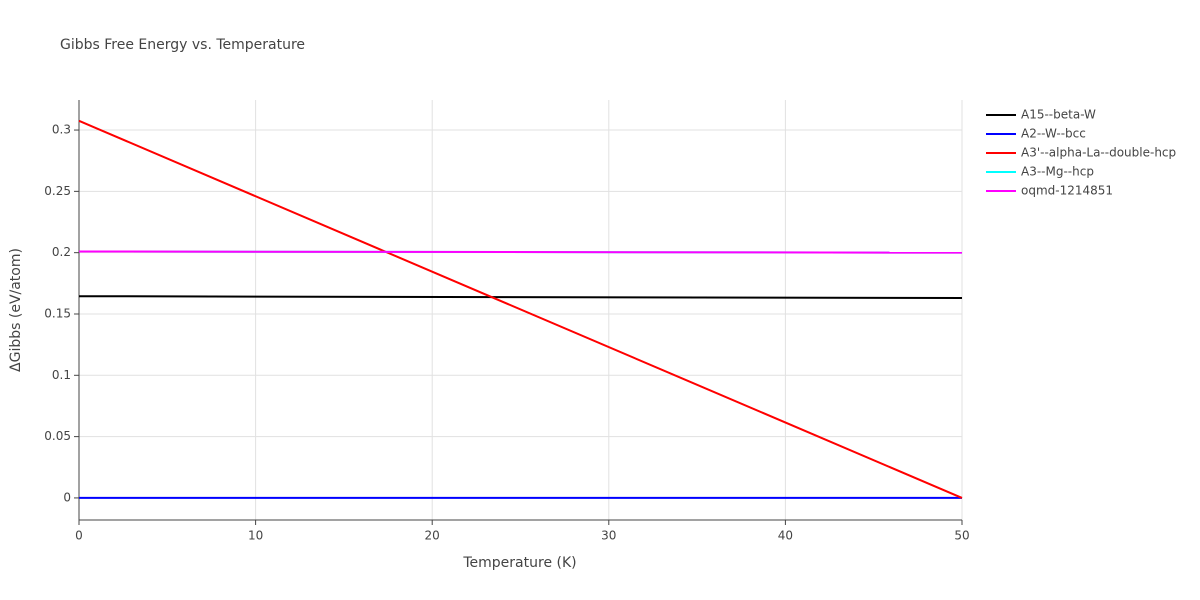 This screenshot has height=600, width=1200. What do you see at coordinates (785, 536) in the screenshot?
I see `x-tick-label: 40` at bounding box center [785, 536].